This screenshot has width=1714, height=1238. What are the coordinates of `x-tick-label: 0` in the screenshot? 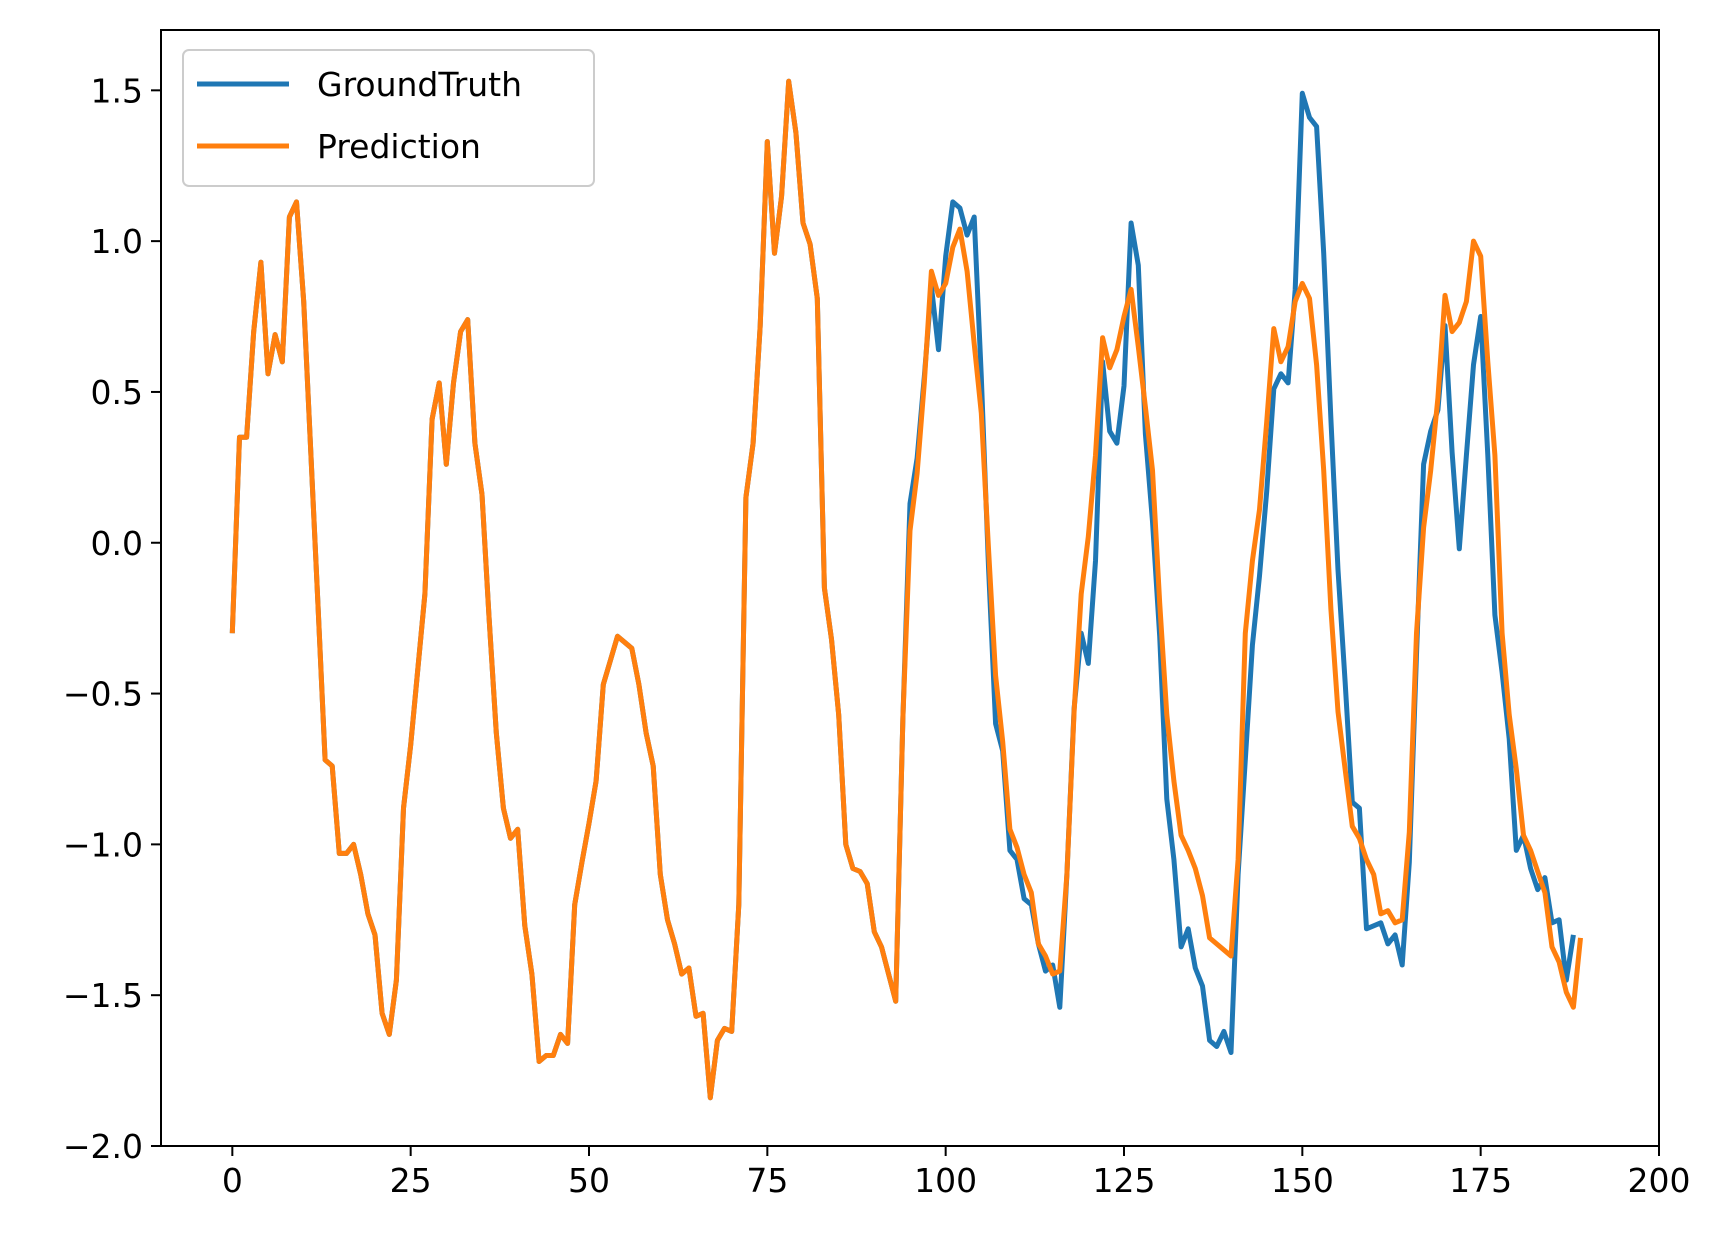 It's located at (232, 1180).